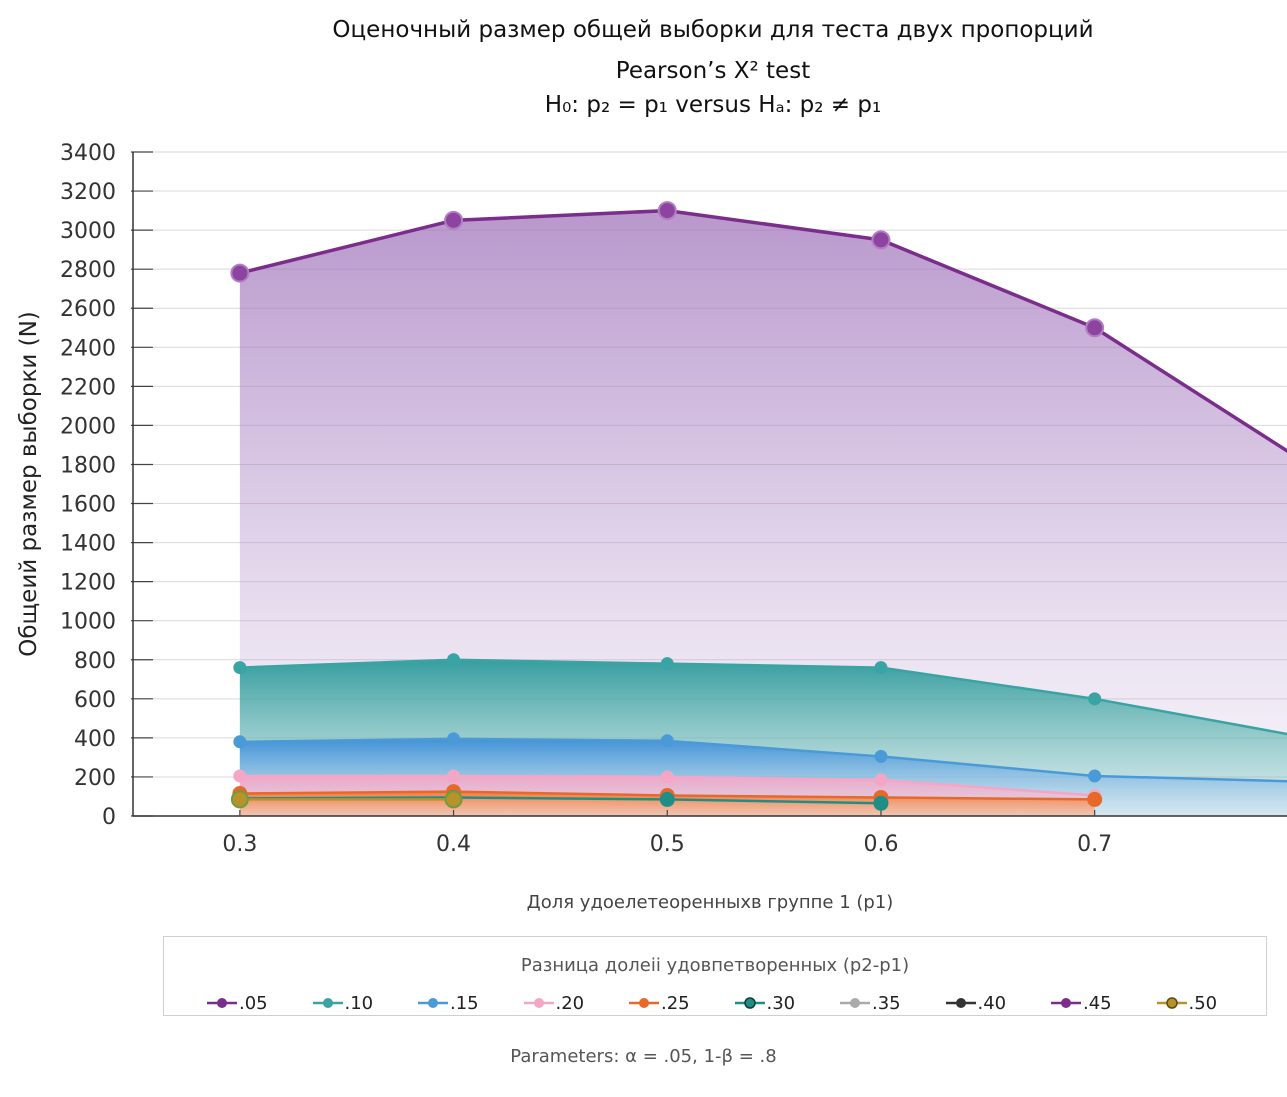 The height and width of the screenshot is (1097, 1287). I want to click on y-tick-label: 2400, so click(88, 348).